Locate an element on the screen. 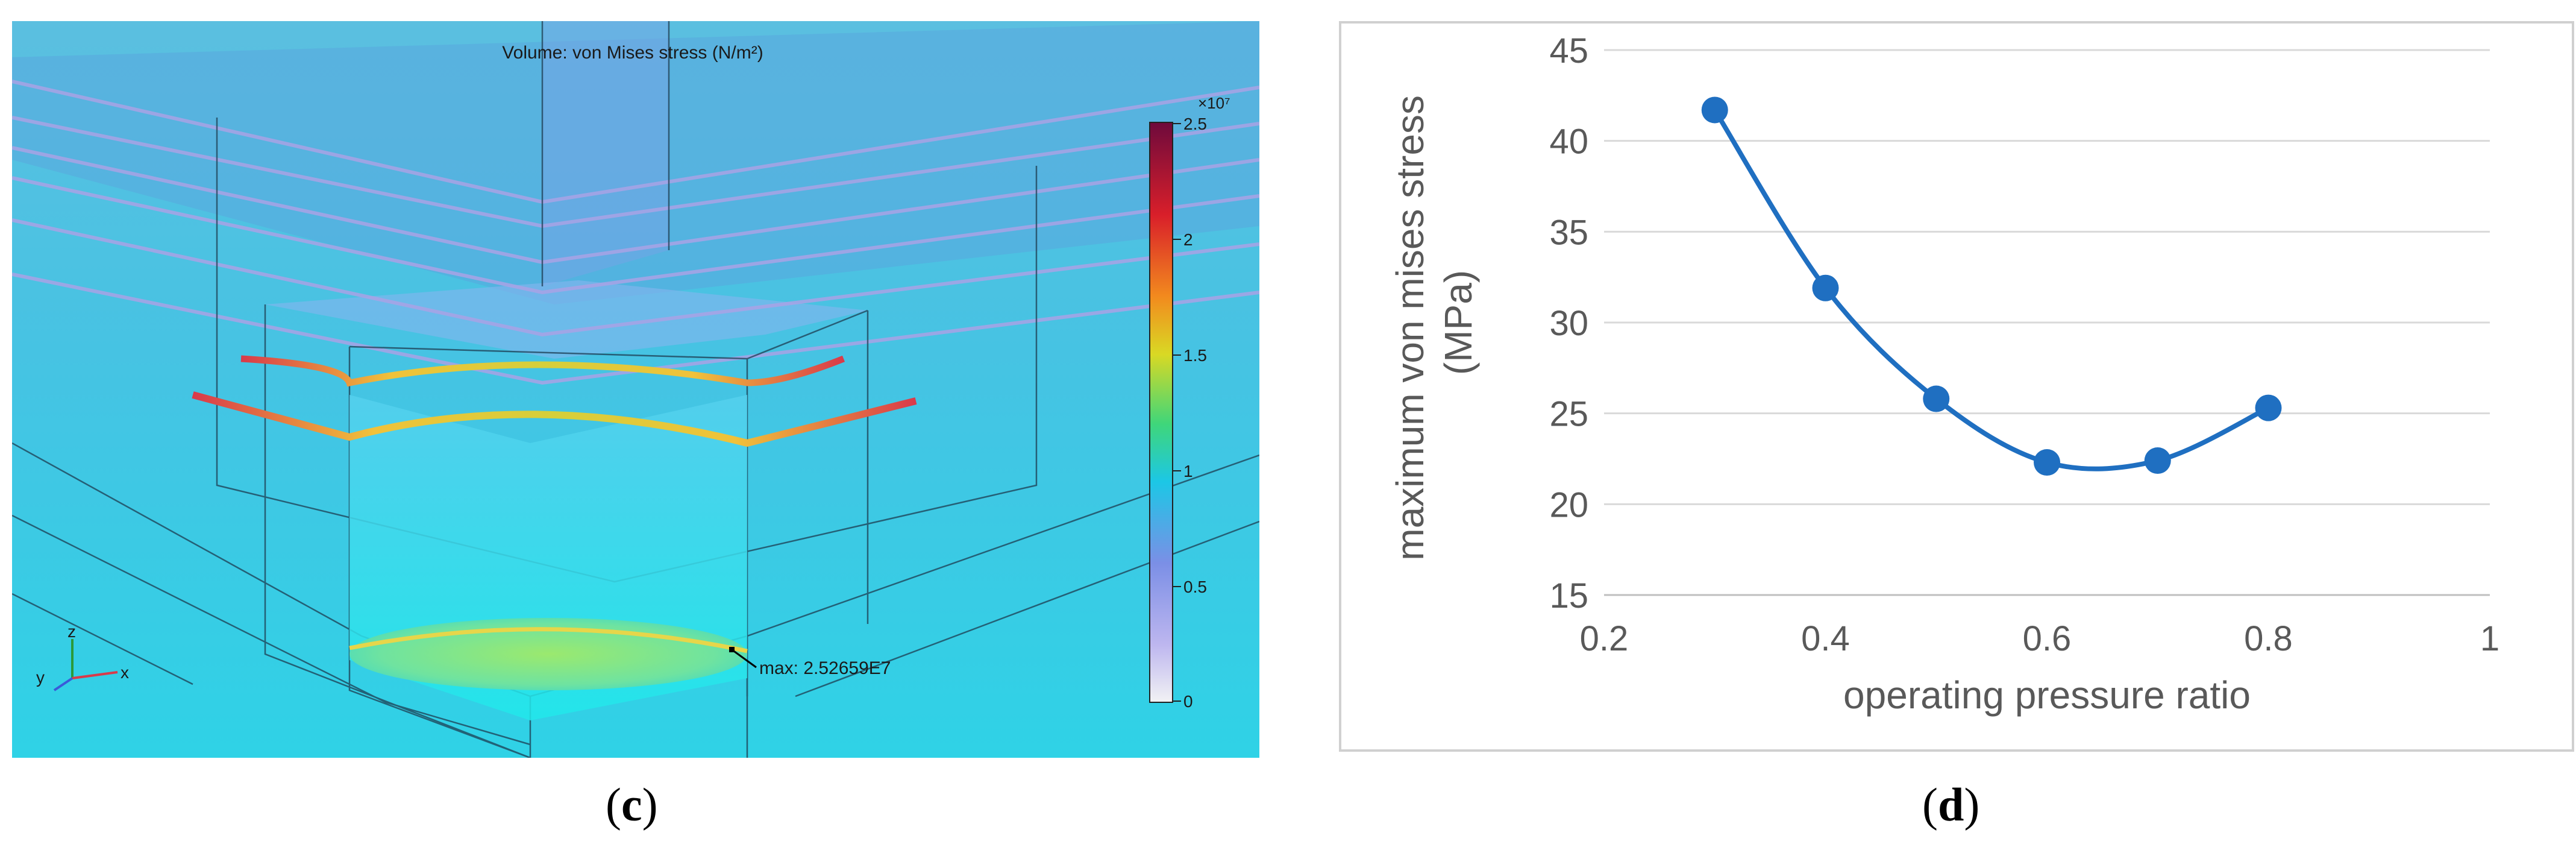 This screenshot has height=847, width=2576. panel-c-label-open: ( is located at coordinates (613, 805).